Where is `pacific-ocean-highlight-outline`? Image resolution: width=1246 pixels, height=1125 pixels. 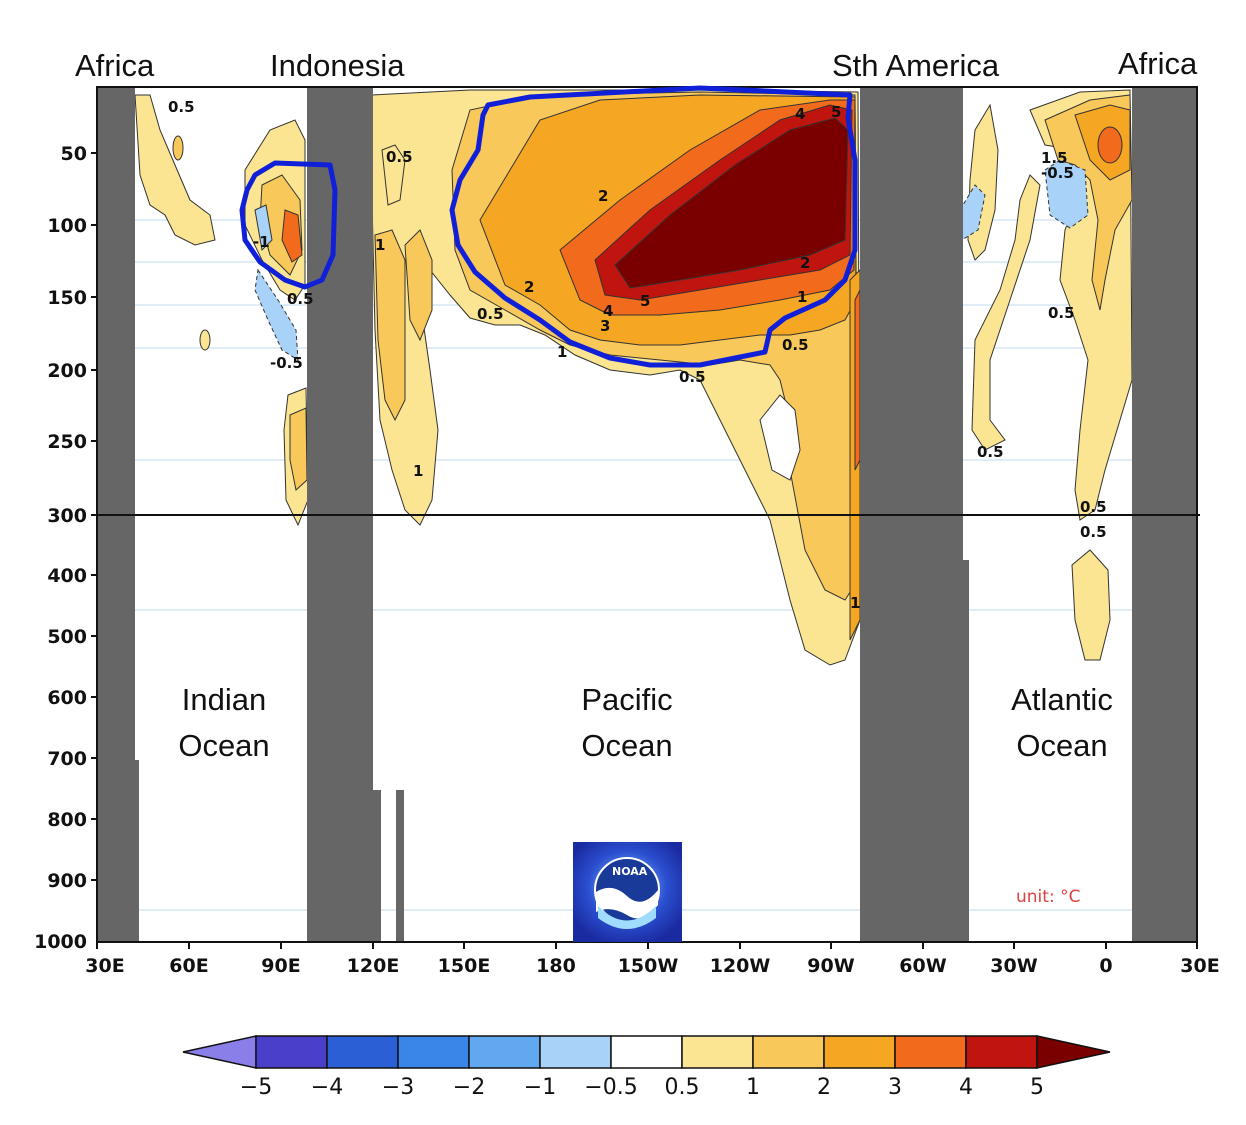
pacific-ocean-highlight-outline is located at coordinates (653, 226).